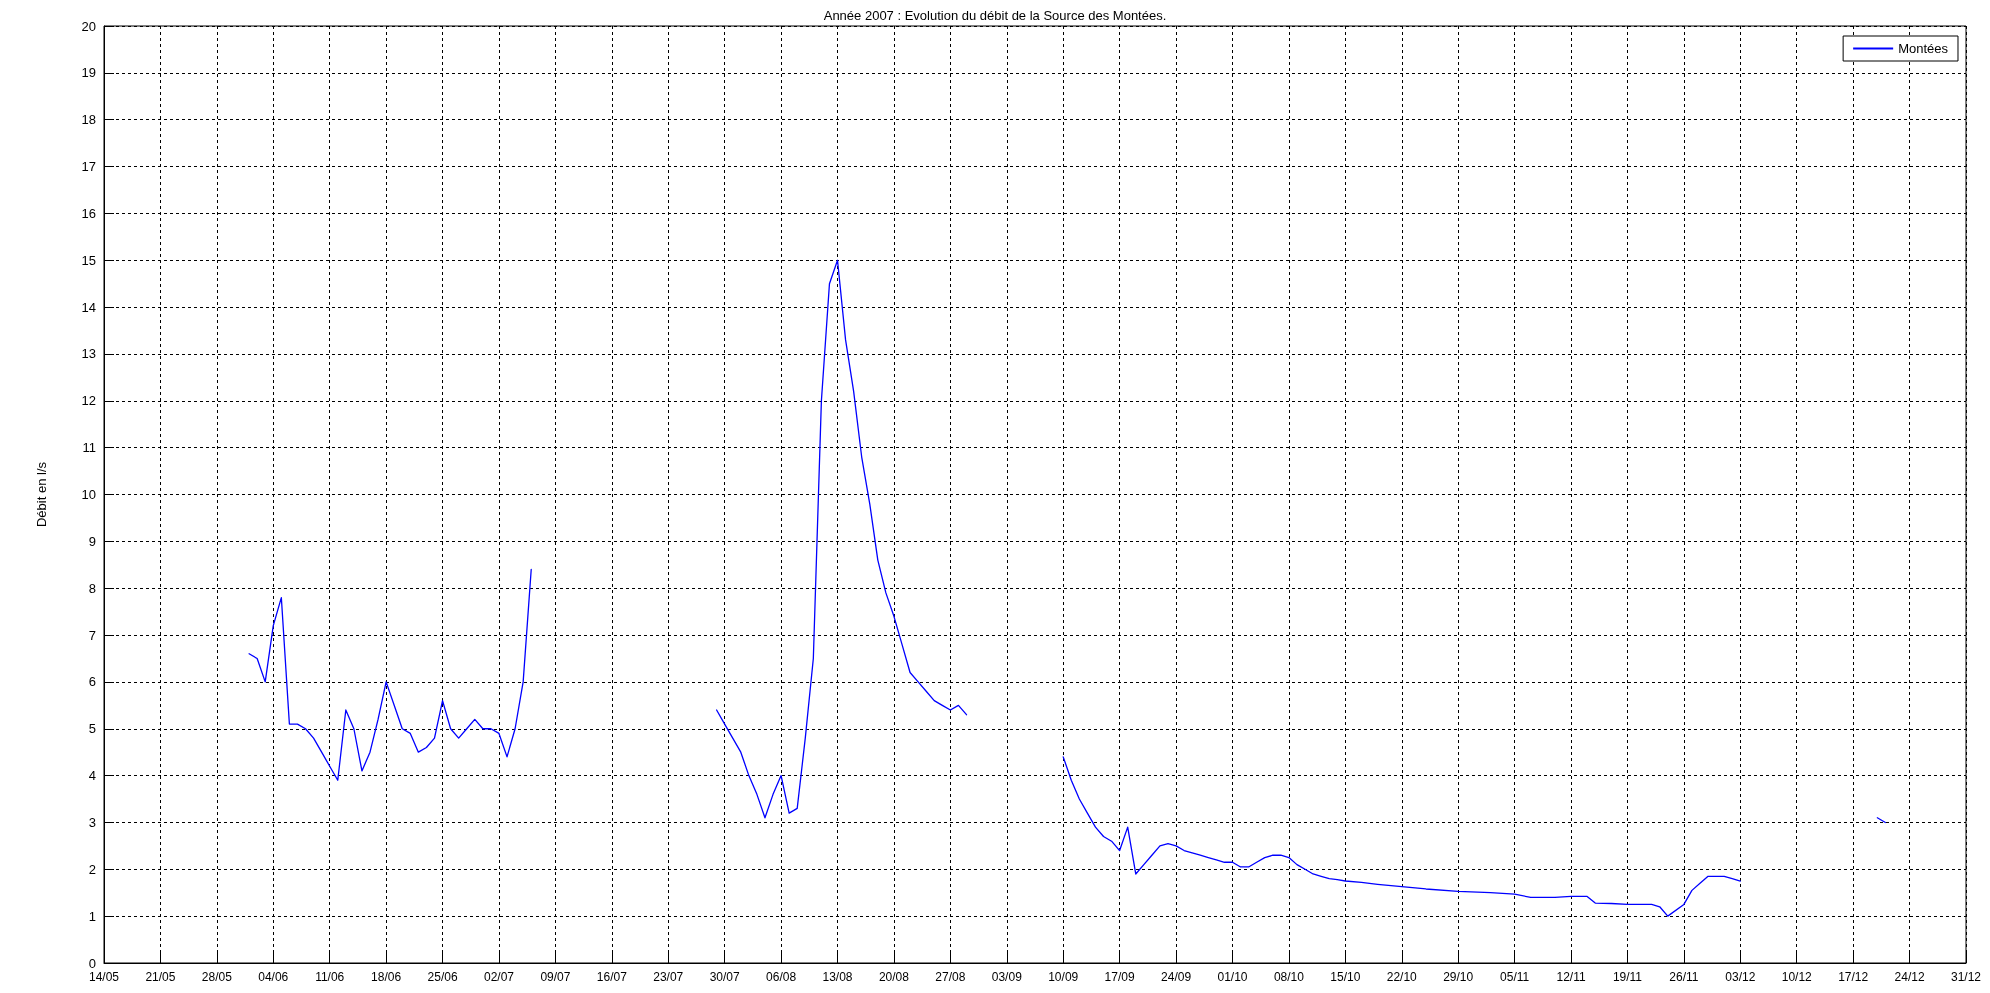 Image resolution: width=1990 pixels, height=993 pixels. Describe the element at coordinates (273, 977) in the screenshot. I see `x-tick-label: 04/06` at that location.